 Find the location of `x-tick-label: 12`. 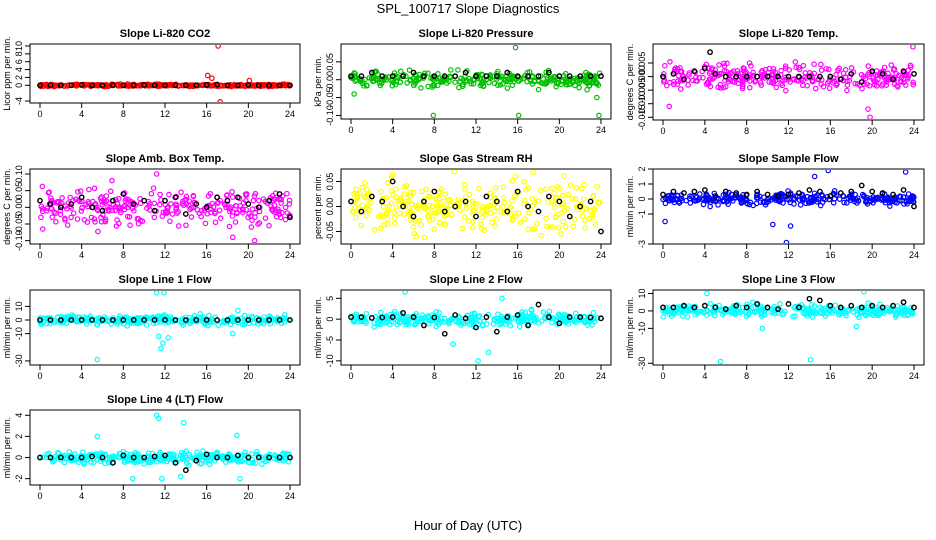

x-tick-label: 12 is located at coordinates (788, 131).